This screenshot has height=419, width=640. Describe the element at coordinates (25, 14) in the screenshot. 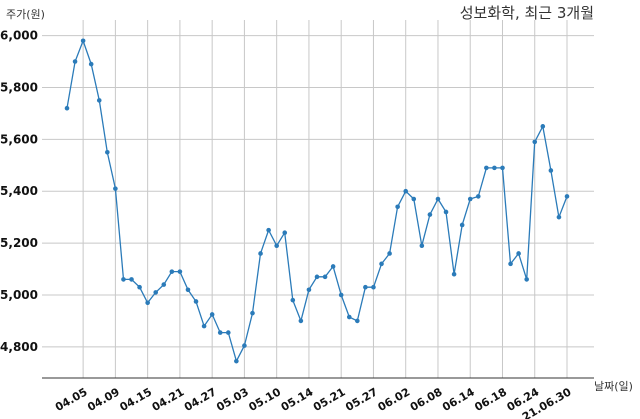

I see `y-axis-label: 주가(원)` at that location.